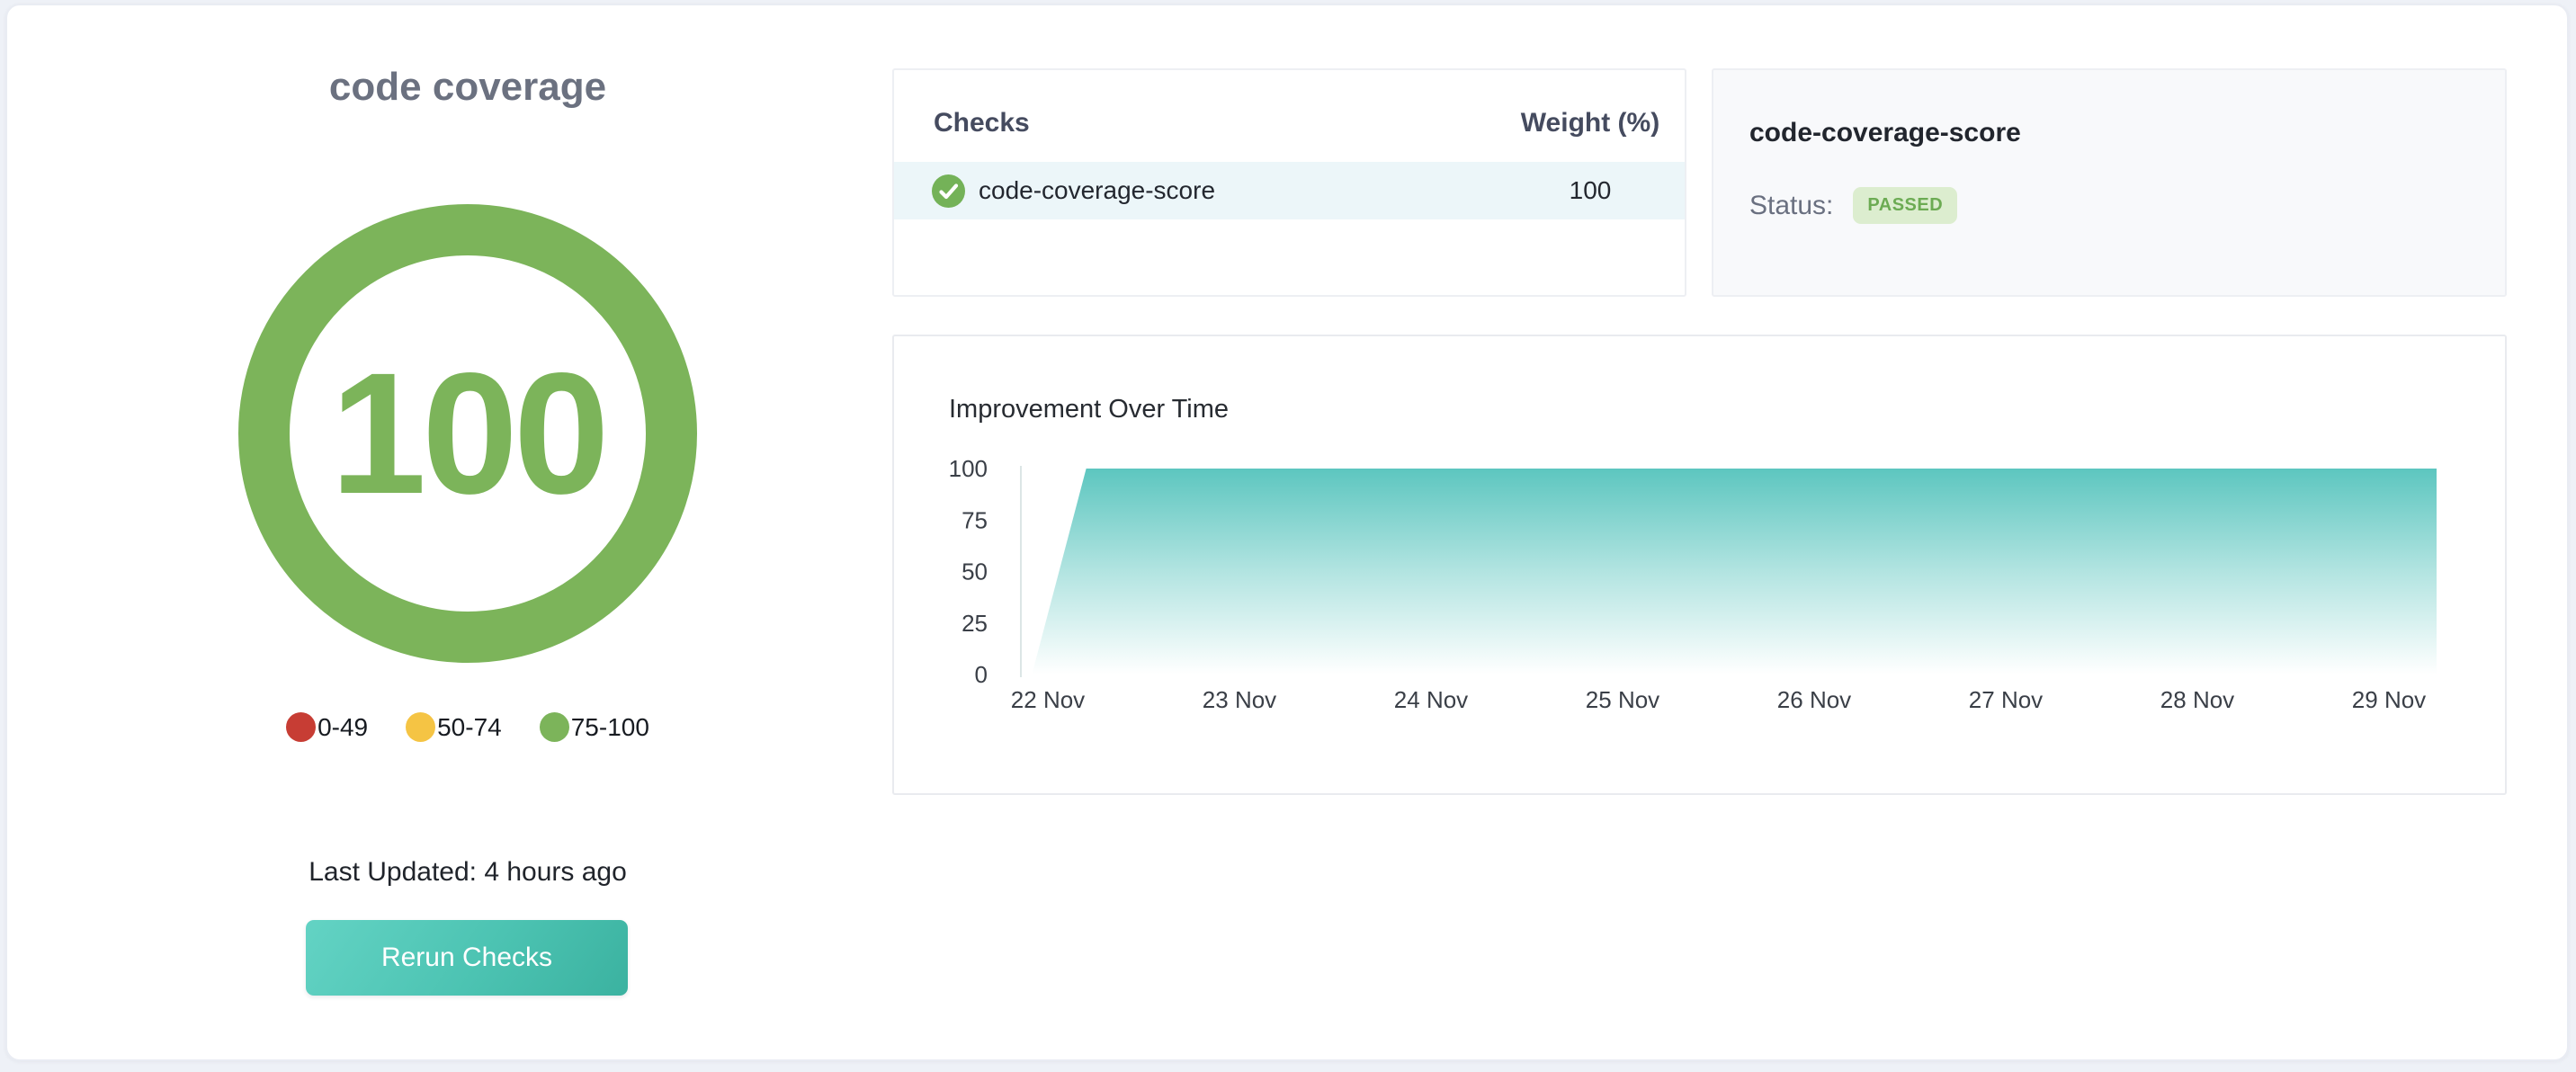 The image size is (2576, 1072). I want to click on page-title: code coverage, so click(467, 87).